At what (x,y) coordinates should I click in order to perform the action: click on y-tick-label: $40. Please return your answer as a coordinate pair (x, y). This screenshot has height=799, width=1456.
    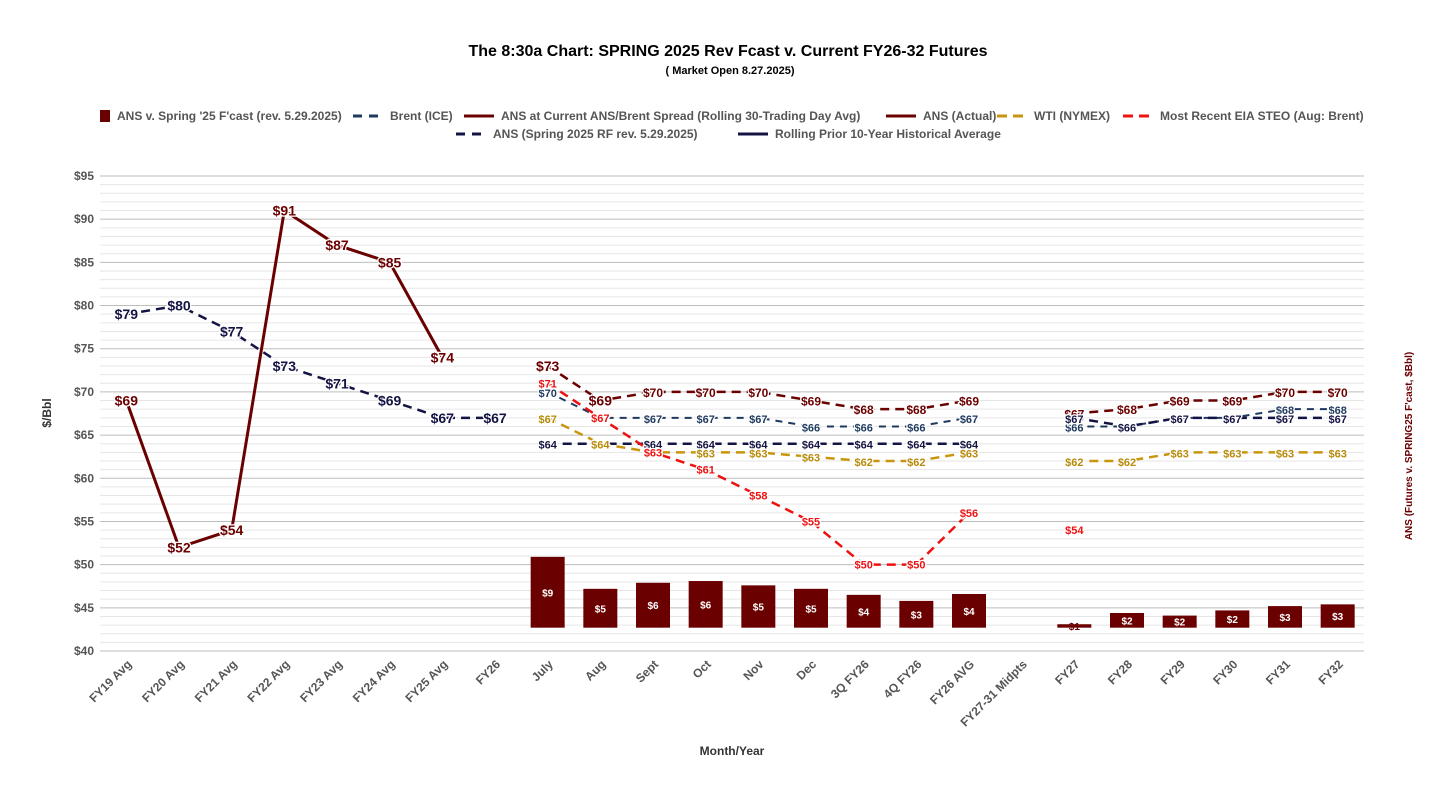
    Looking at the image, I should click on (84, 651).